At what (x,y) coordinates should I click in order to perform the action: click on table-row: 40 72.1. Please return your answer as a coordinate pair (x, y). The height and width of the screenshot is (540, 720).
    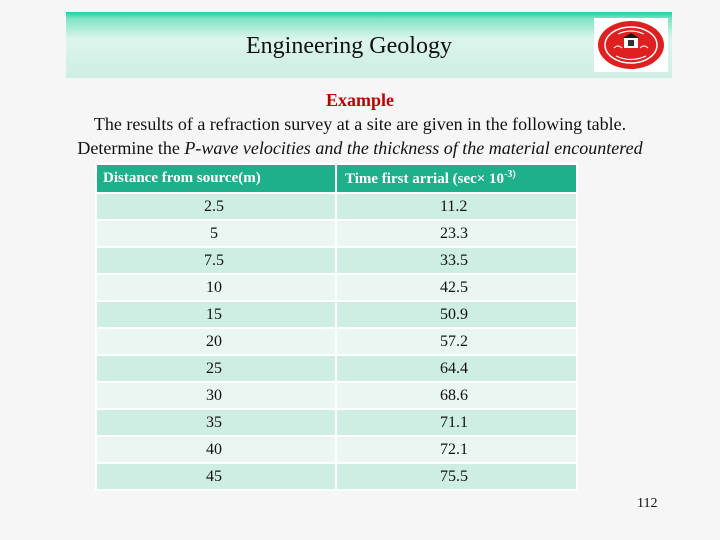
    Looking at the image, I should click on (336, 449).